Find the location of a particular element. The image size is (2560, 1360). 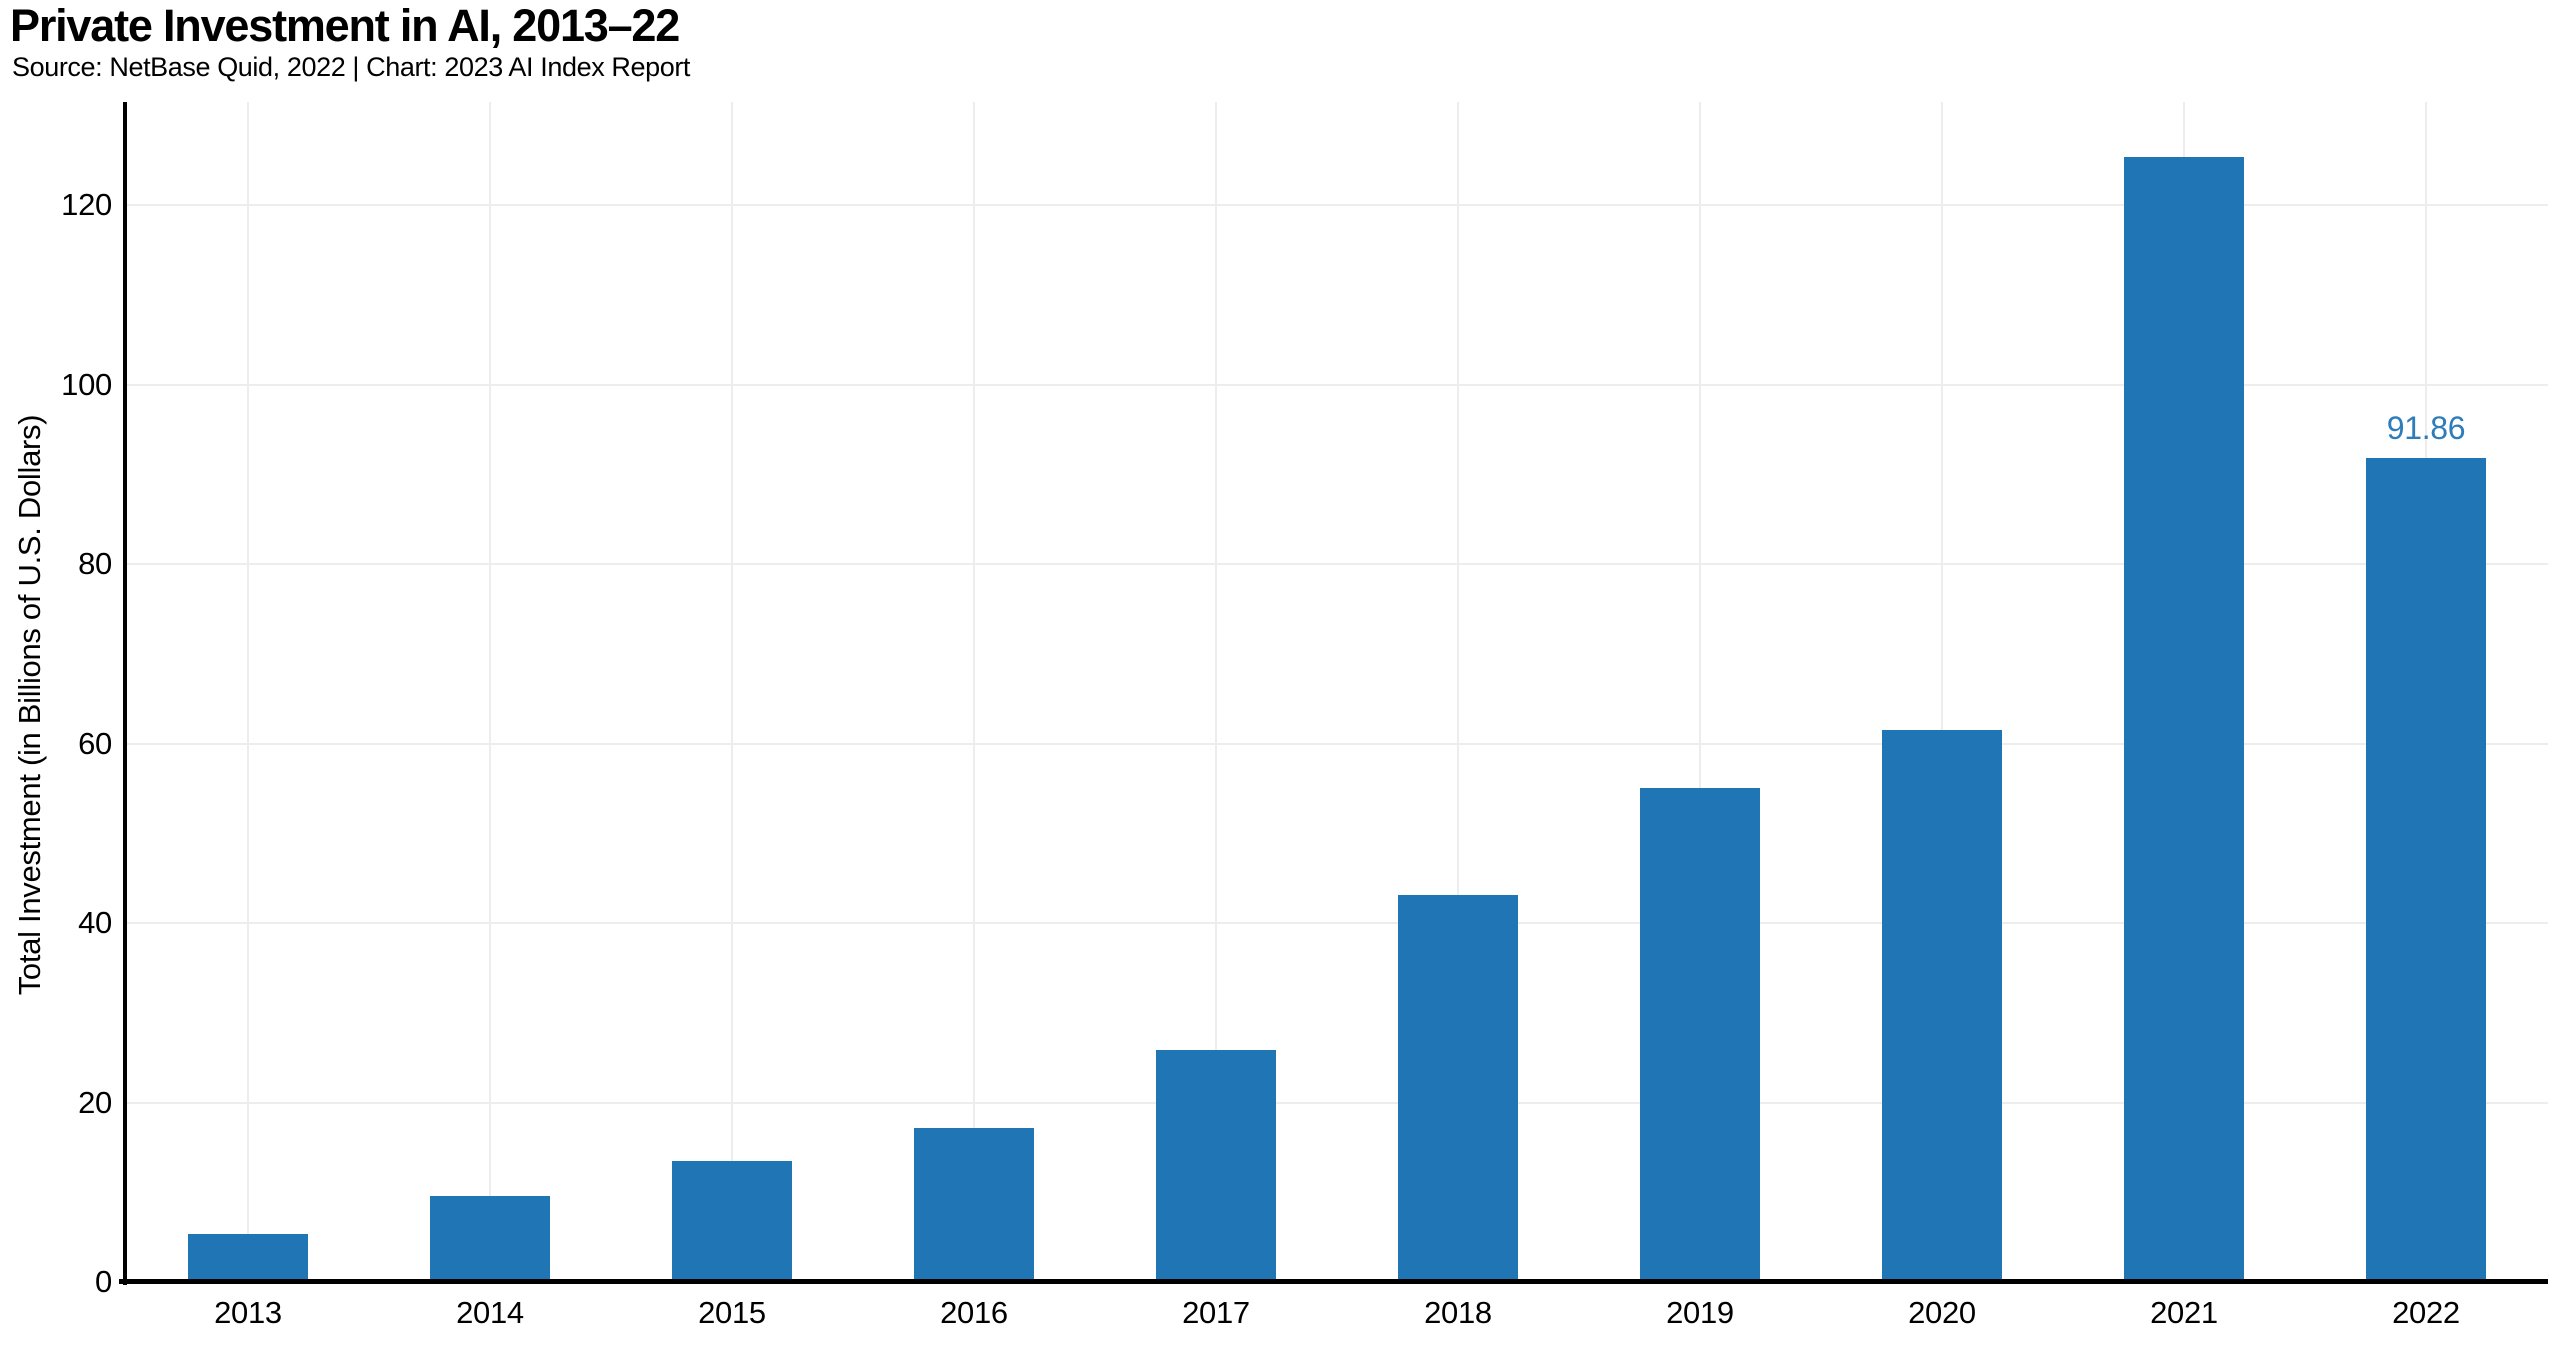

bar-2014 is located at coordinates (490, 1238).